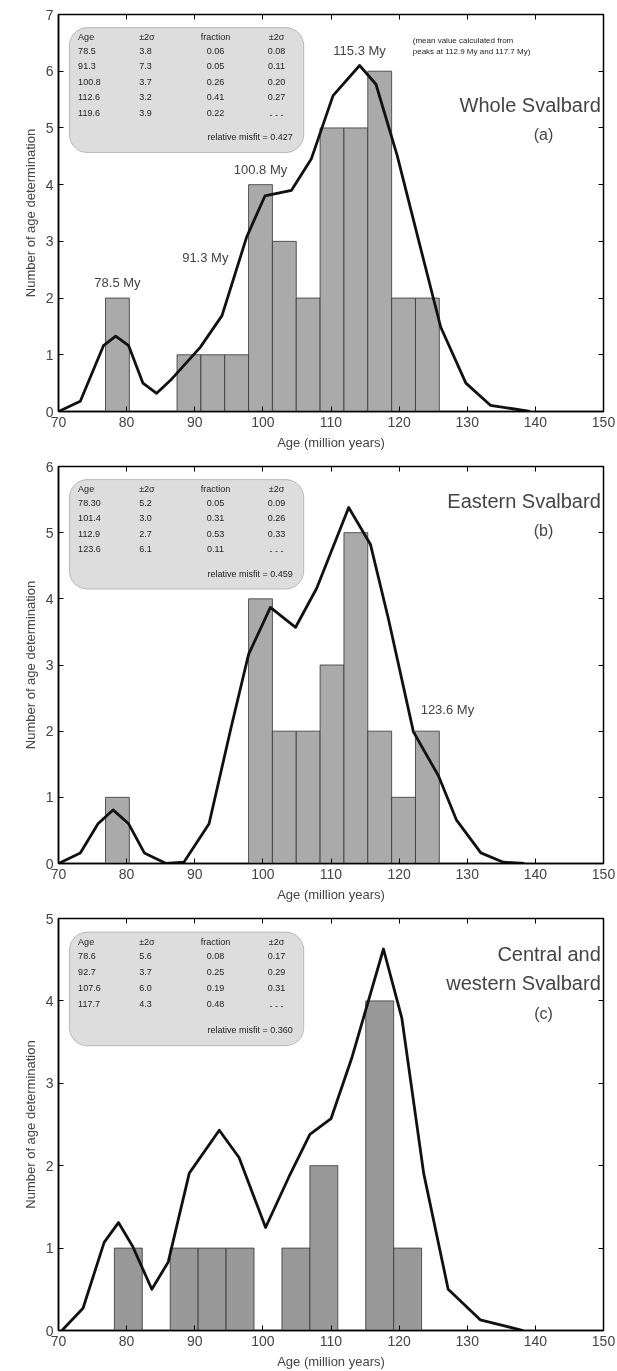 The width and height of the screenshot is (617, 1371). What do you see at coordinates (276, 97) in the screenshot?
I see `annotation: 0.27` at bounding box center [276, 97].